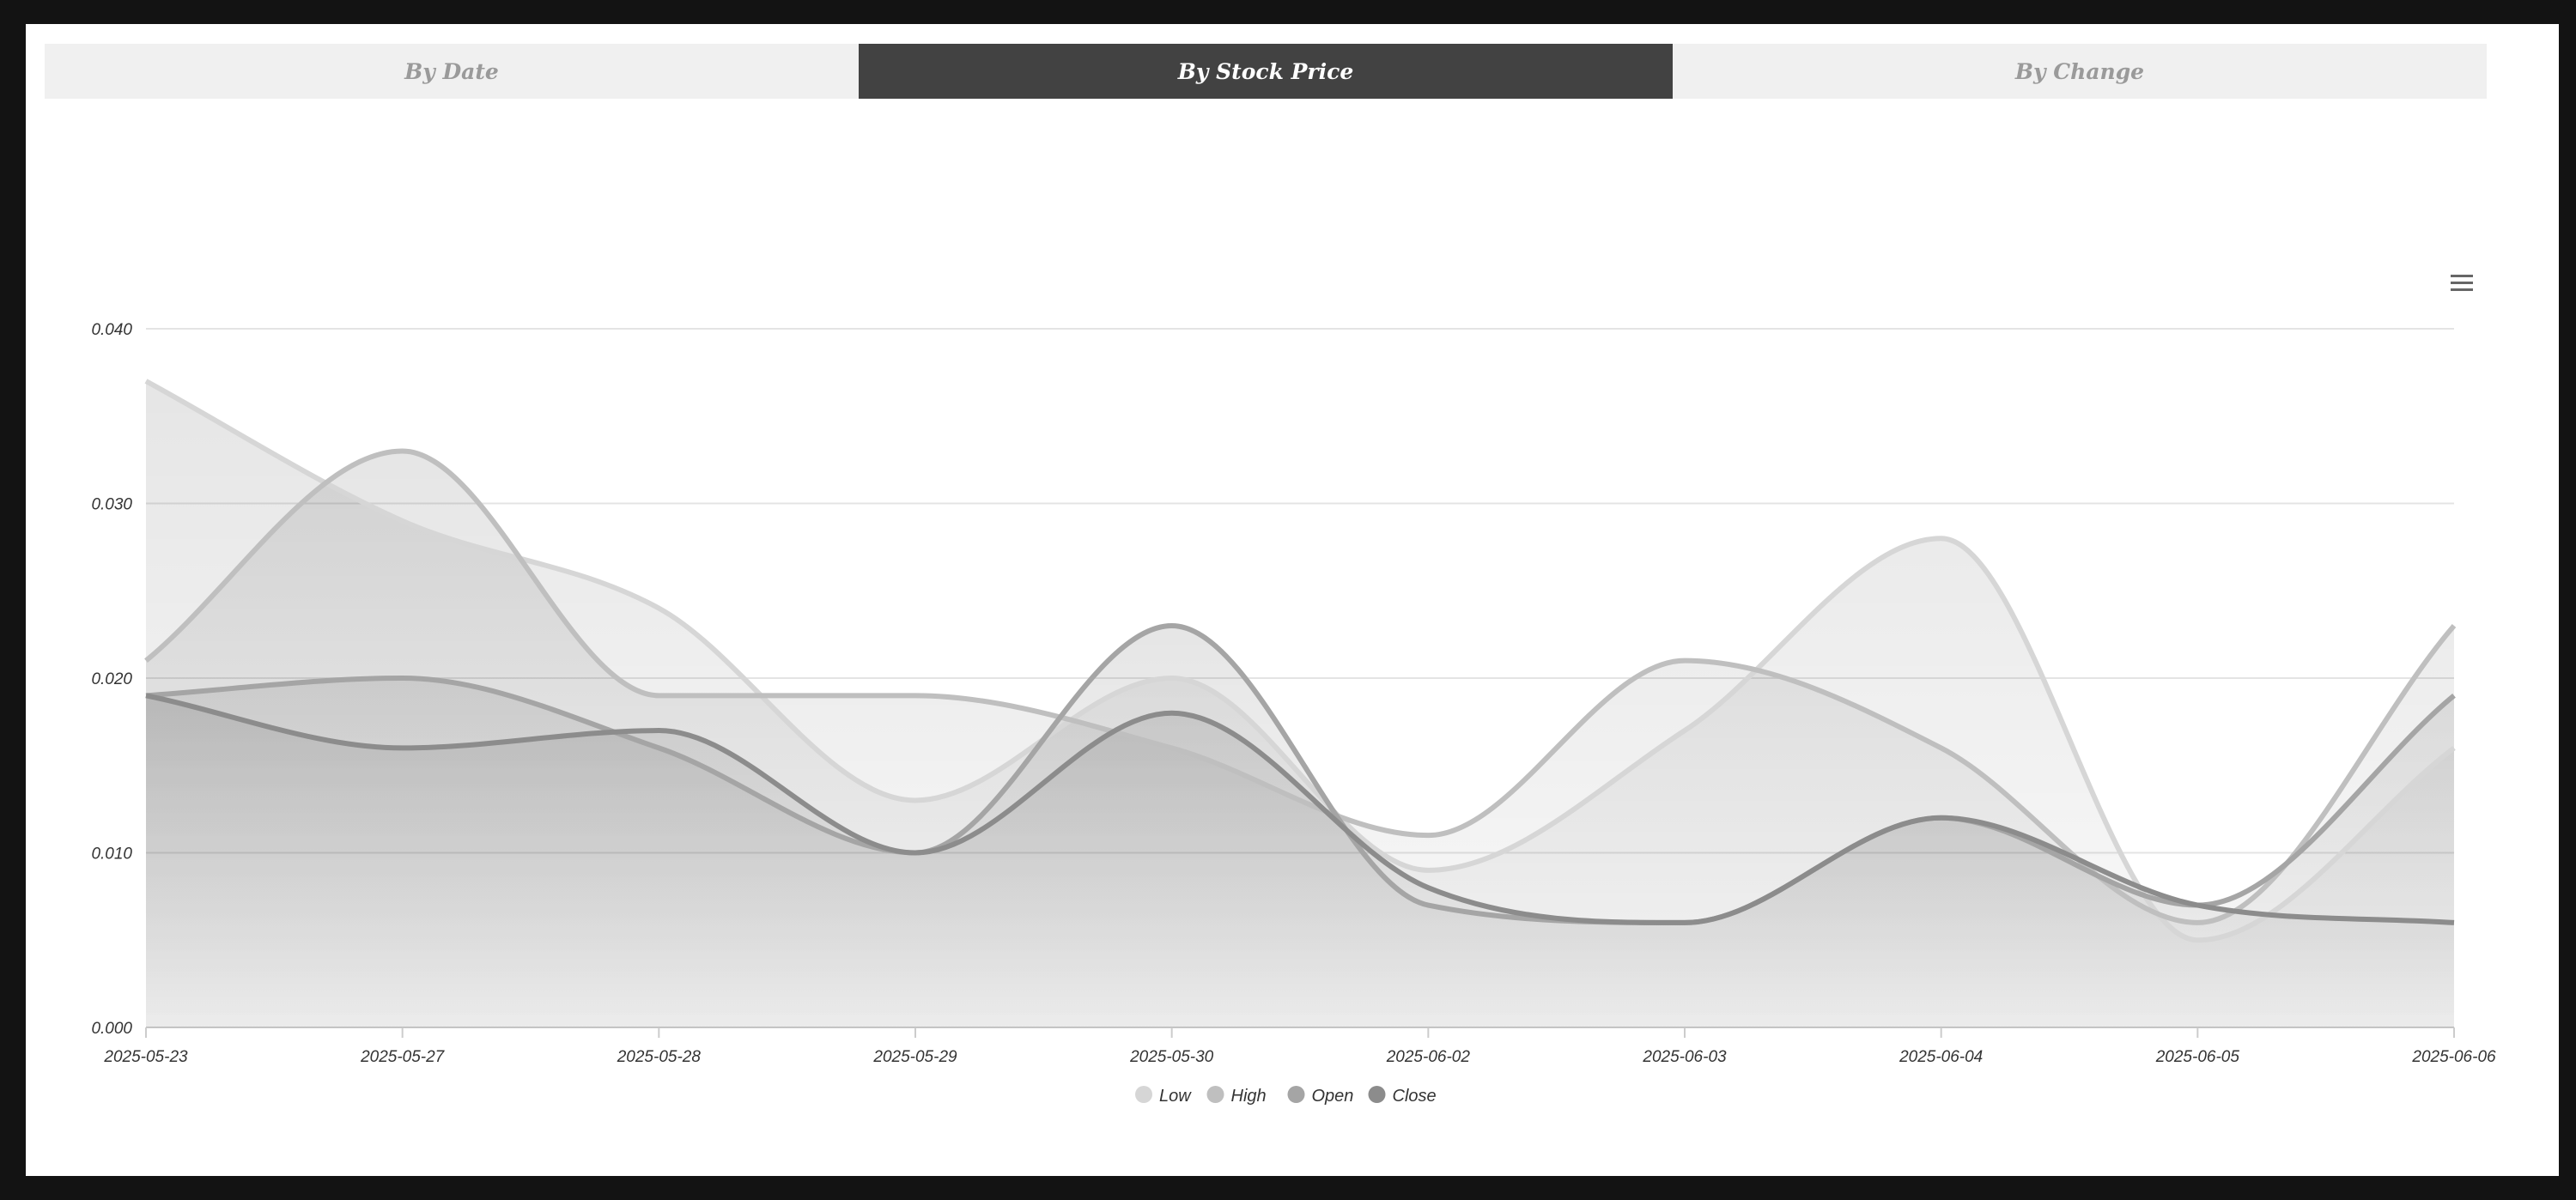 Image resolution: width=2576 pixels, height=1200 pixels. What do you see at coordinates (1685, 1057) in the screenshot?
I see `x-tick-label: 2025-06-03` at bounding box center [1685, 1057].